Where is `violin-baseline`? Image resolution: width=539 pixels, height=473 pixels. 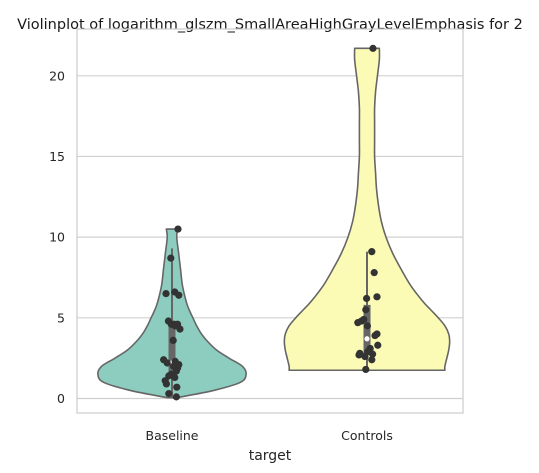 violin-baseline is located at coordinates (172, 313).